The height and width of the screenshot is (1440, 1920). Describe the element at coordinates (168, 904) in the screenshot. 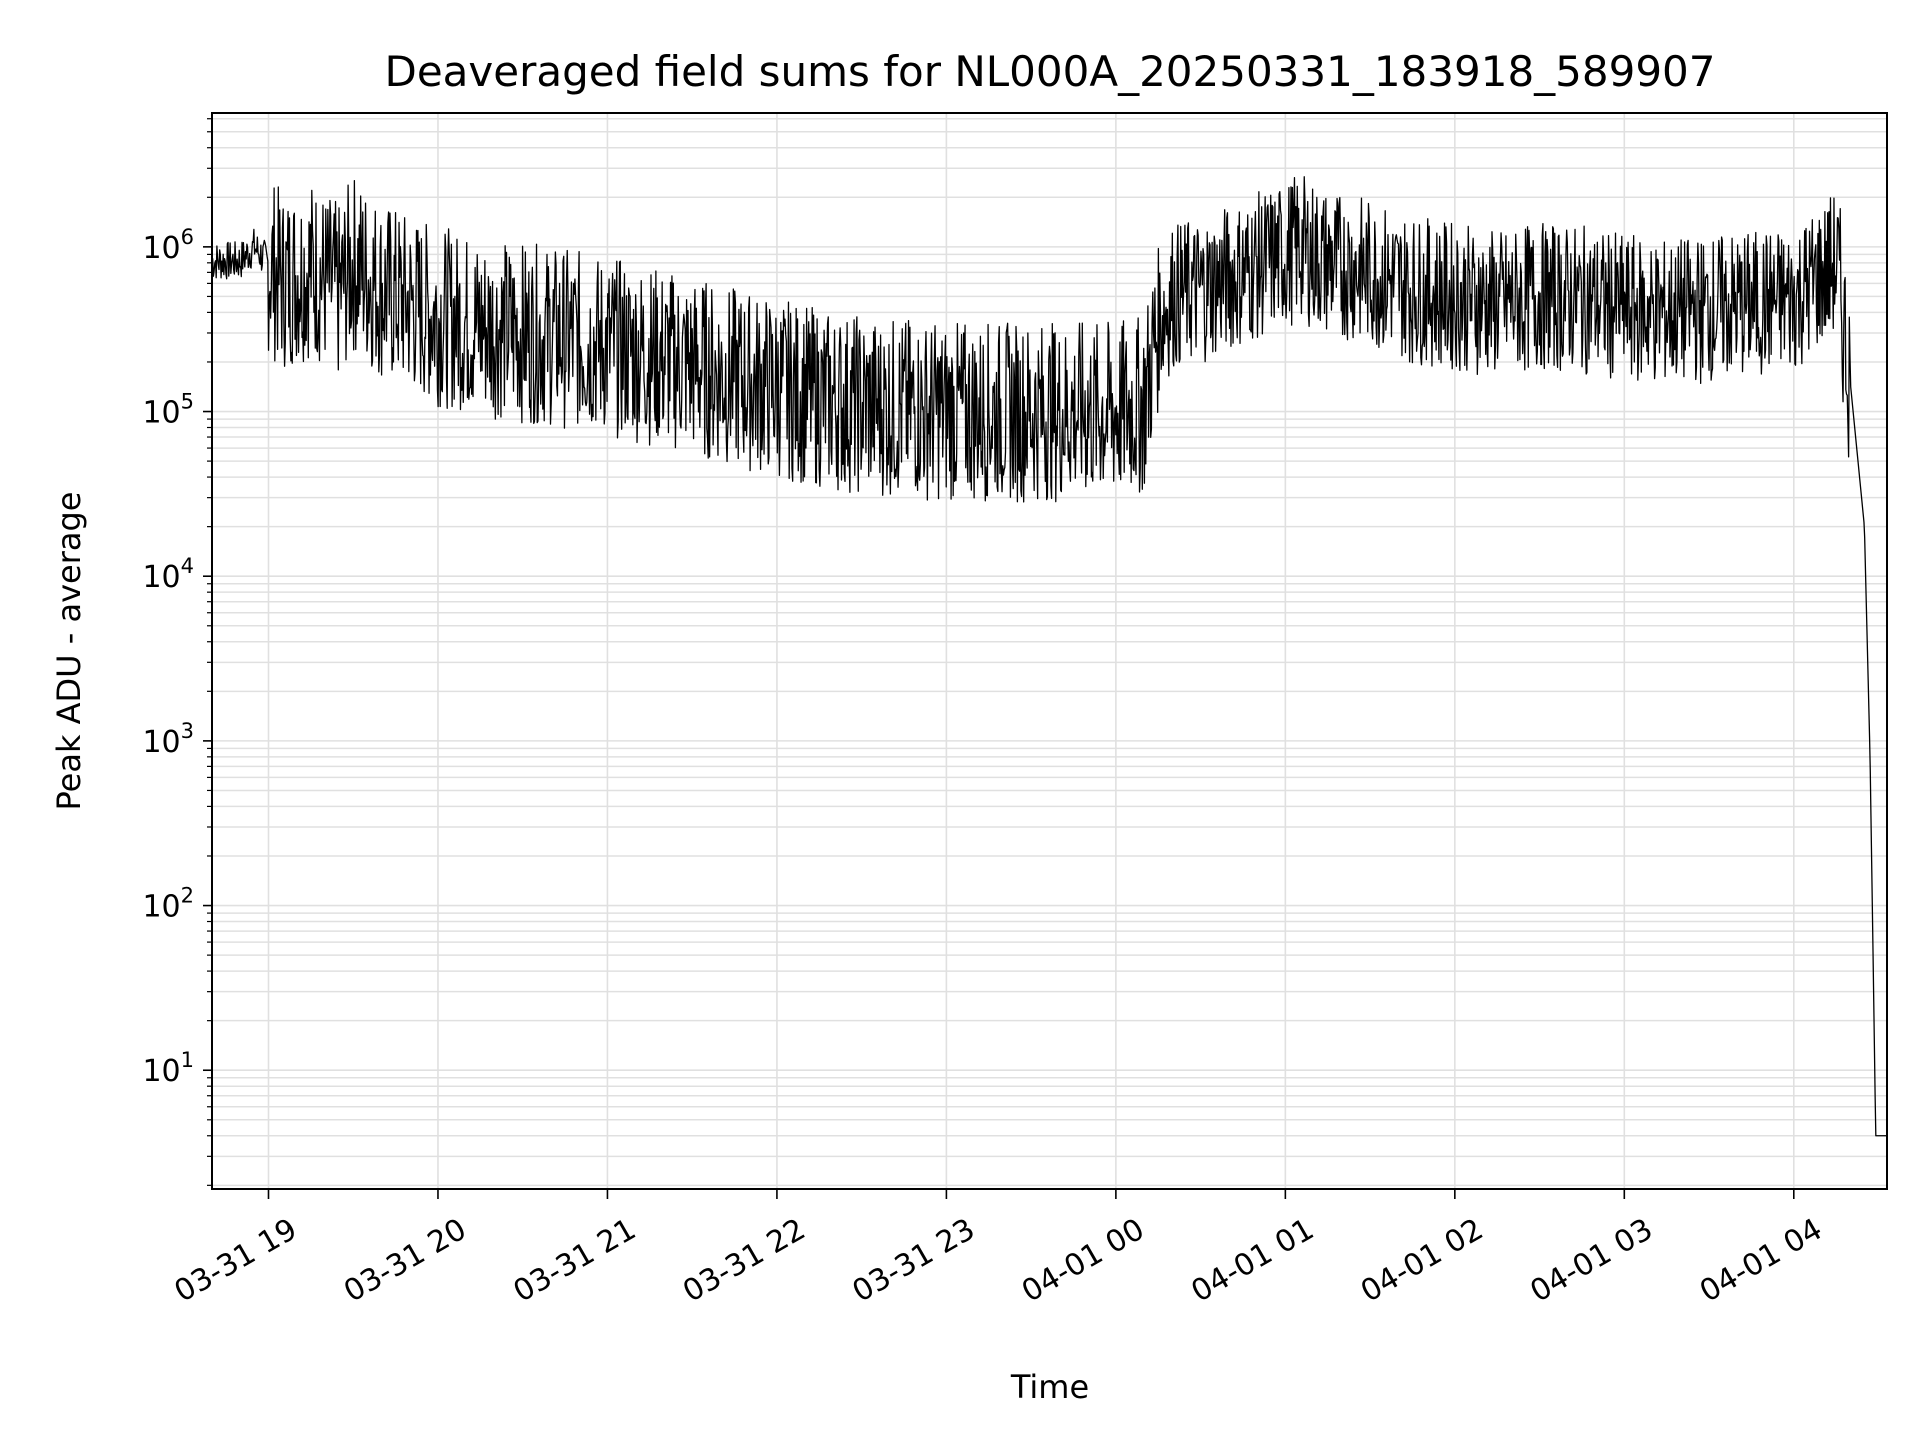

I see `y-tick-label: 10²` at that location.